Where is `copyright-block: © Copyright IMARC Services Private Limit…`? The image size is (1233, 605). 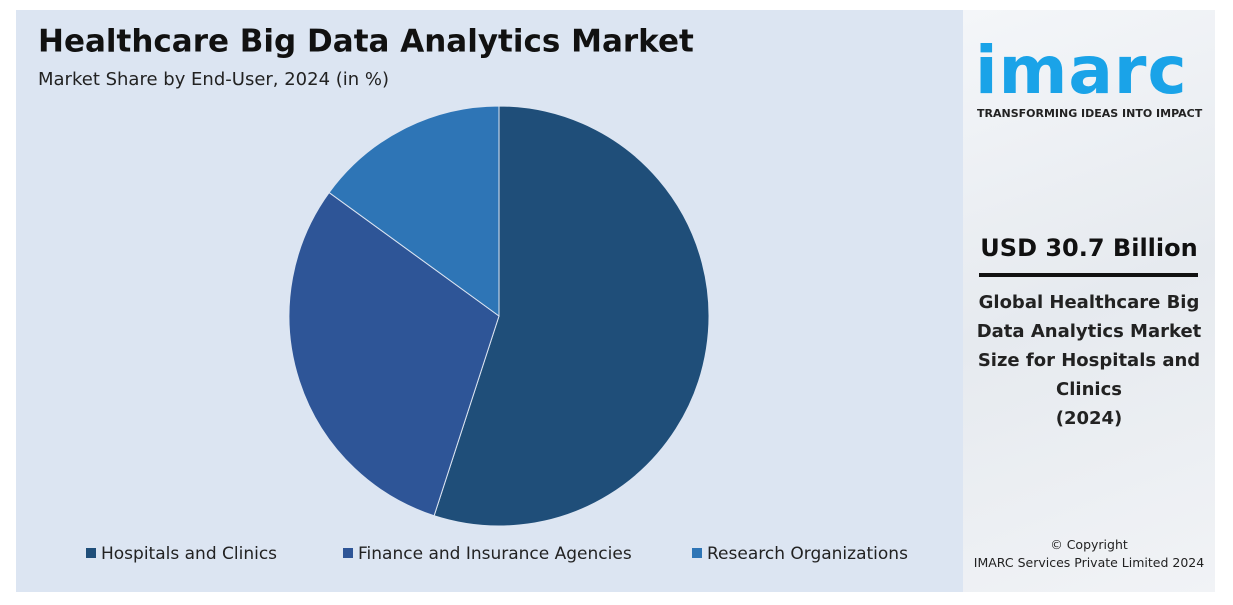
copyright-block: © Copyright IMARC Services Private Limit… is located at coordinates (1089, 554).